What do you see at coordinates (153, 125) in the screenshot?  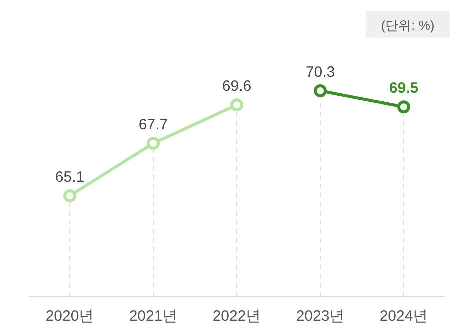 I see `data-label: 67.7` at bounding box center [153, 125].